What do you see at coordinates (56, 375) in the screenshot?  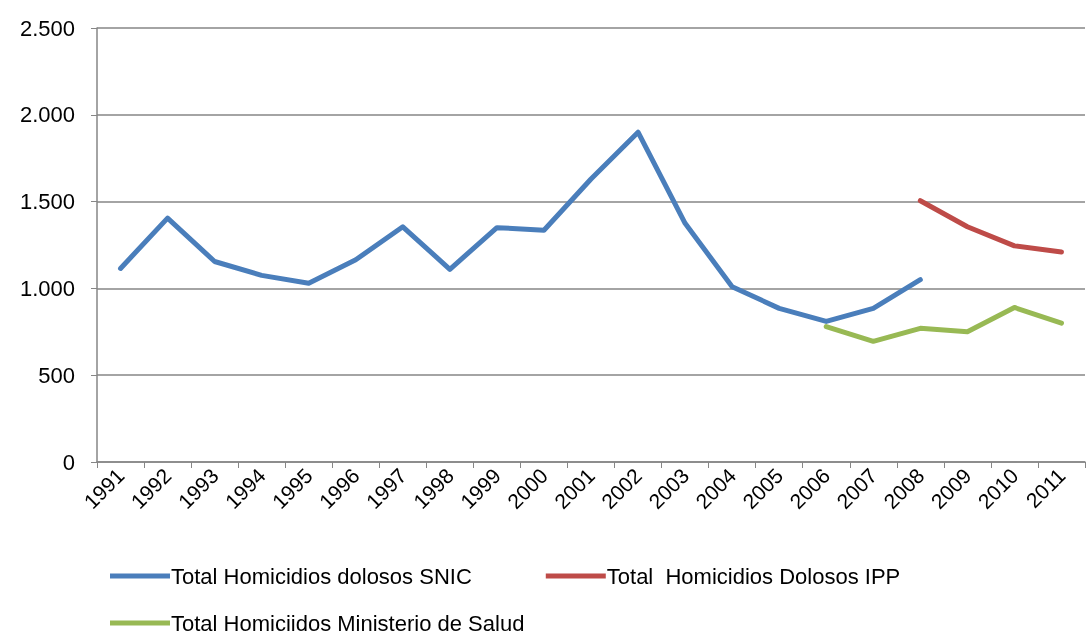 I see `y-tick-label: 500` at bounding box center [56, 375].